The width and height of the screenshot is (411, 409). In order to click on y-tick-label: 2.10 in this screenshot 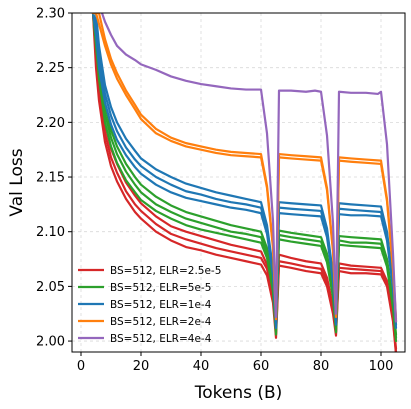, I will do `click(50, 232)`.